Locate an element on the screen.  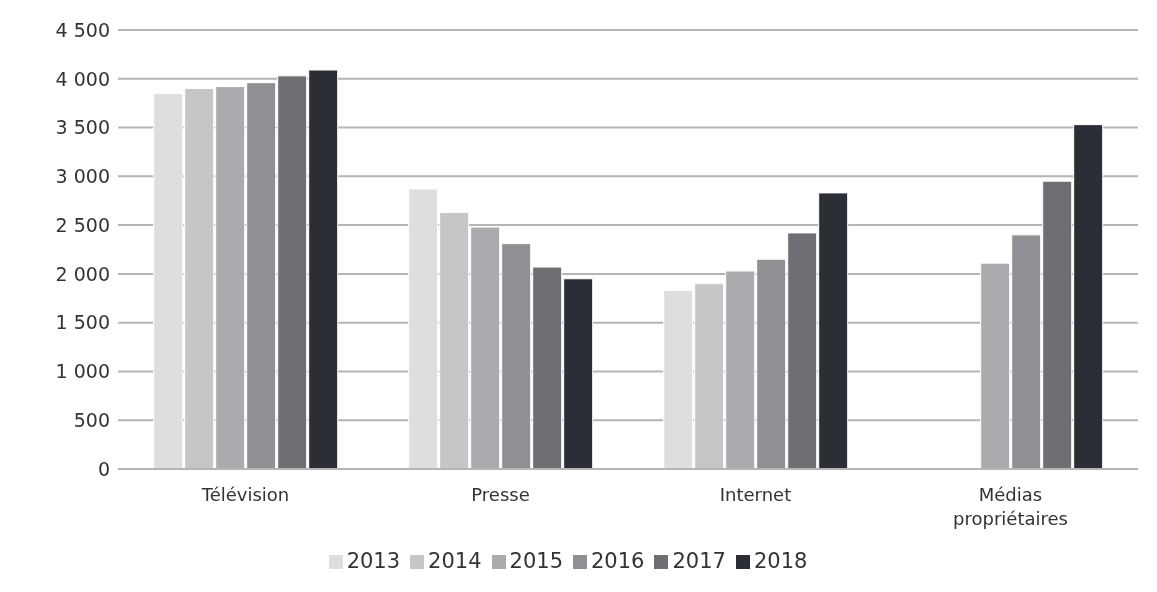
y-tick-label: 4 000 is located at coordinates (82, 78).